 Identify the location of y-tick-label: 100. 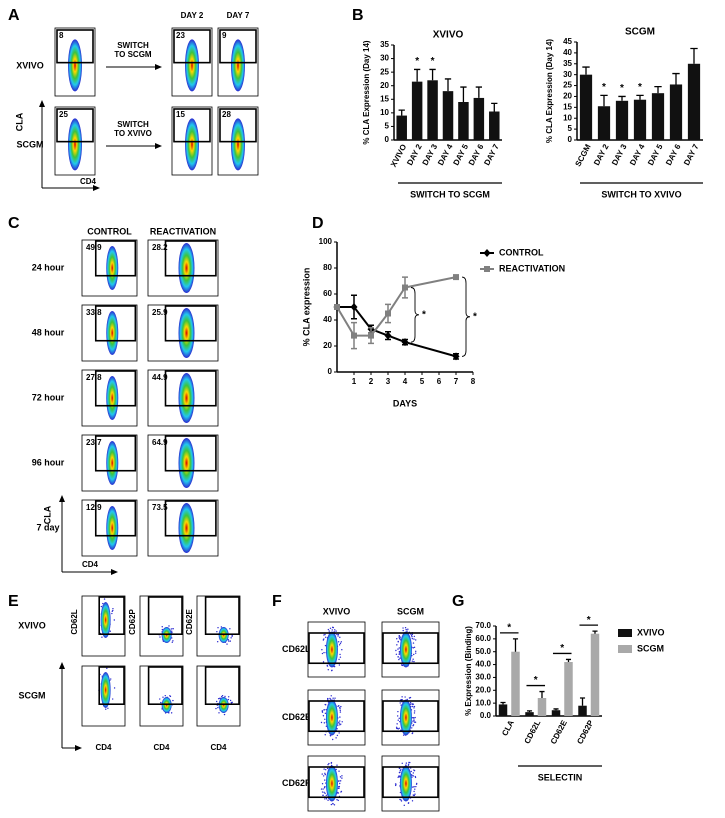
(326, 241).